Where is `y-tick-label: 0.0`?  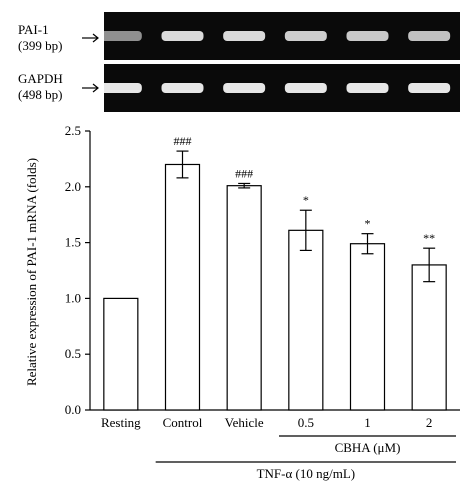
y-tick-label: 0.0 is located at coordinates (73, 409).